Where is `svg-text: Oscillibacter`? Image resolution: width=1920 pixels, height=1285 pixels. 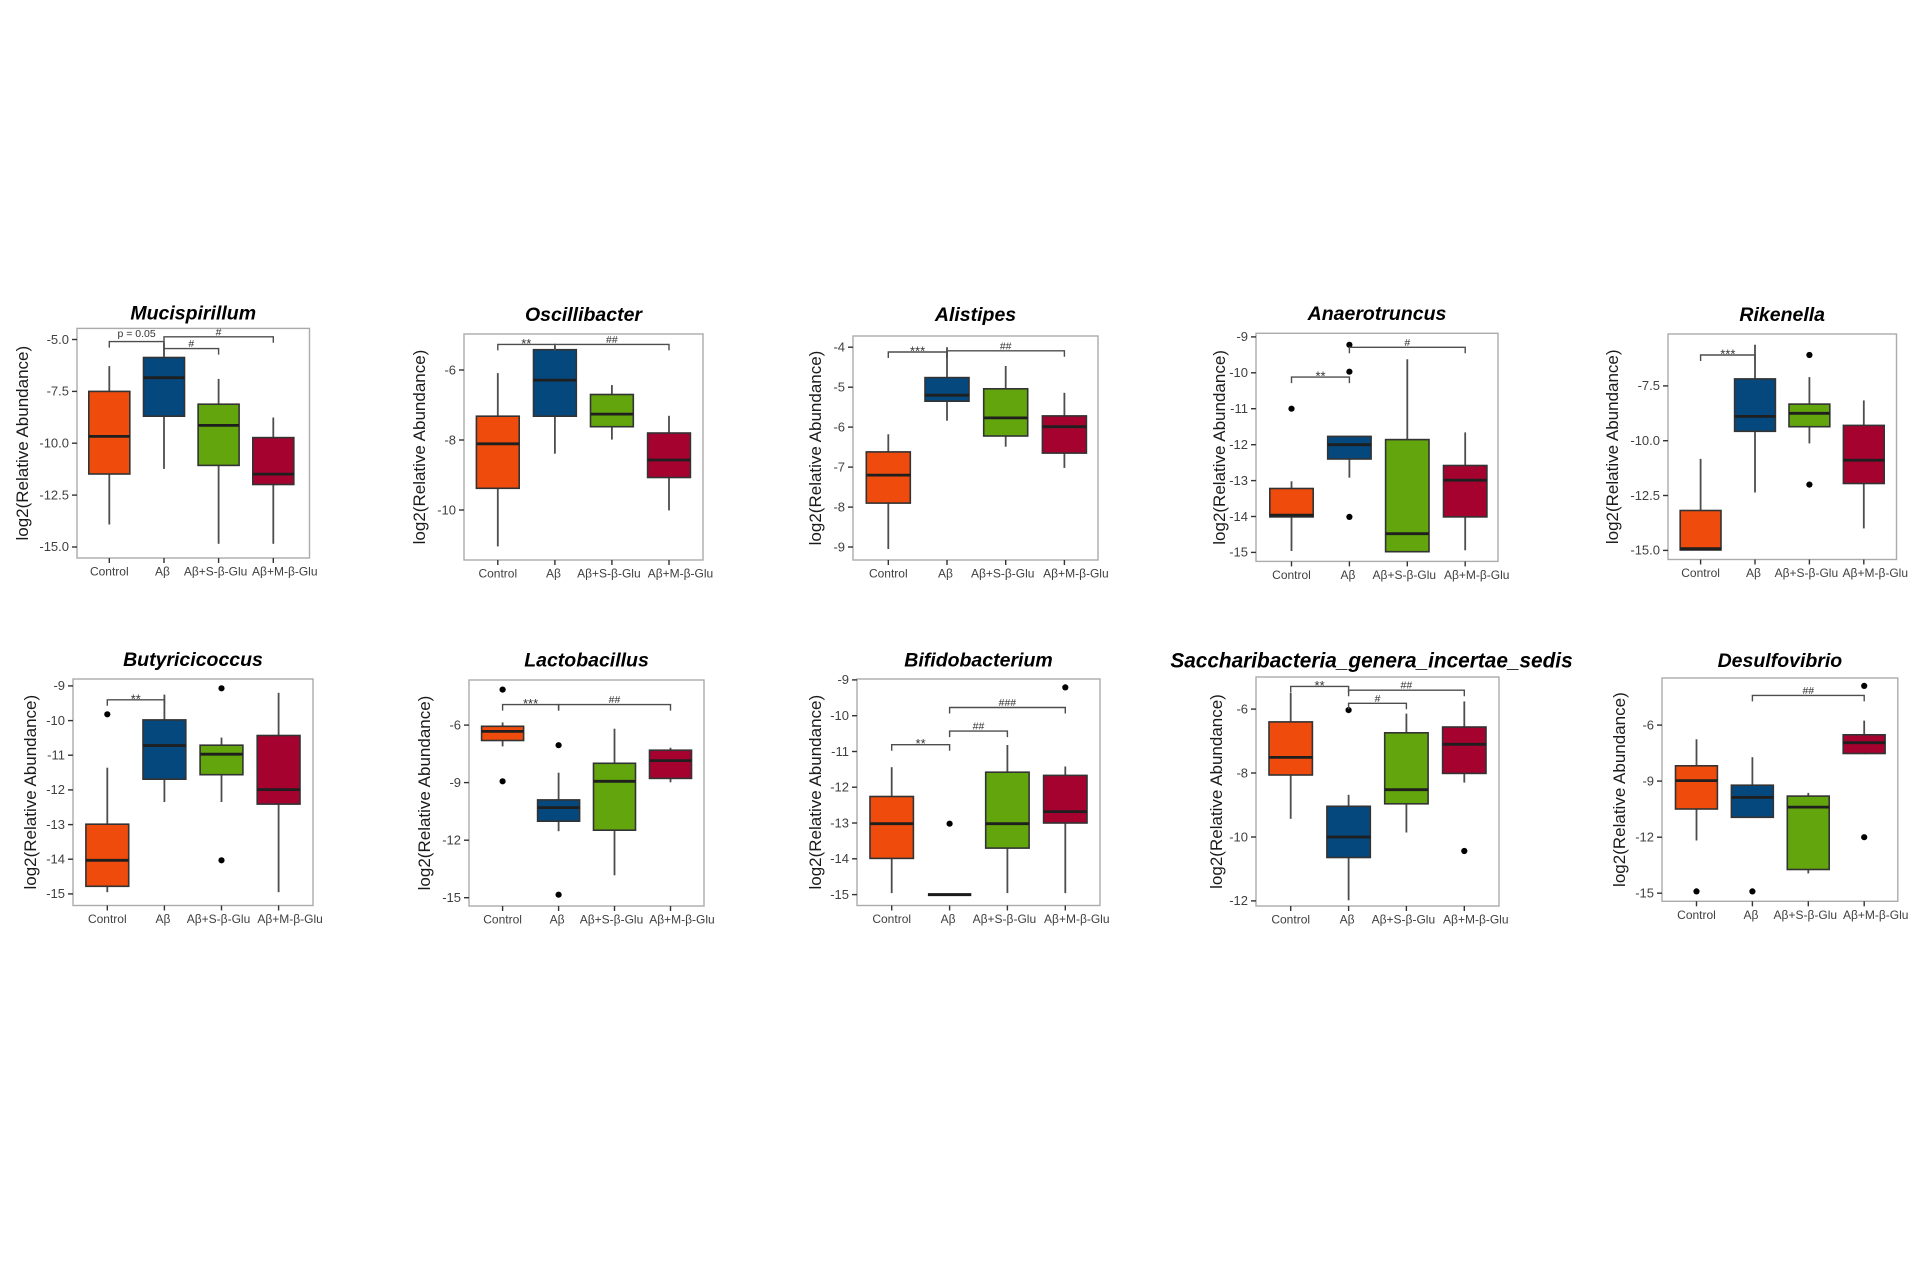
svg-text: Oscillibacter is located at coordinates (584, 315).